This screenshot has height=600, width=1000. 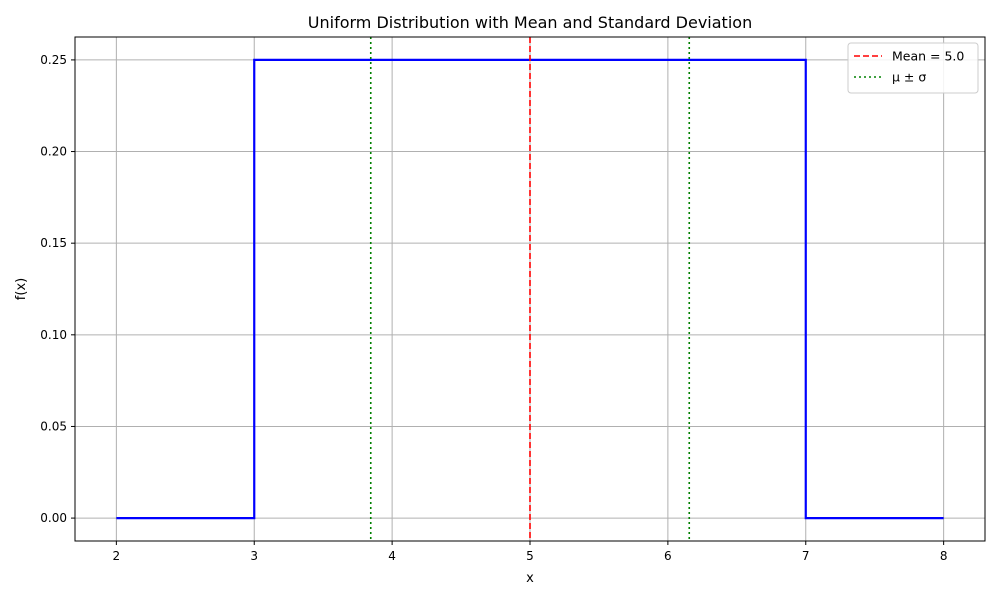 I want to click on legend-box, so click(x=913, y=68).